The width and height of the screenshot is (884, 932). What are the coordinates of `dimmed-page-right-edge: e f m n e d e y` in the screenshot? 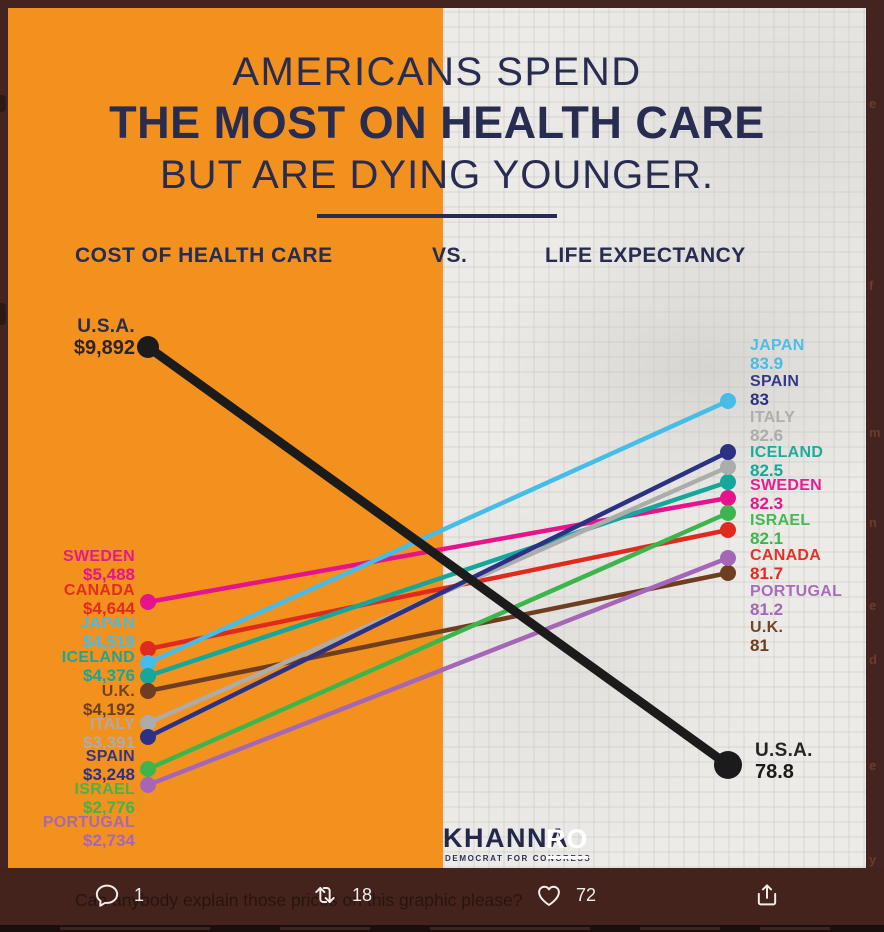 It's located at (875, 434).